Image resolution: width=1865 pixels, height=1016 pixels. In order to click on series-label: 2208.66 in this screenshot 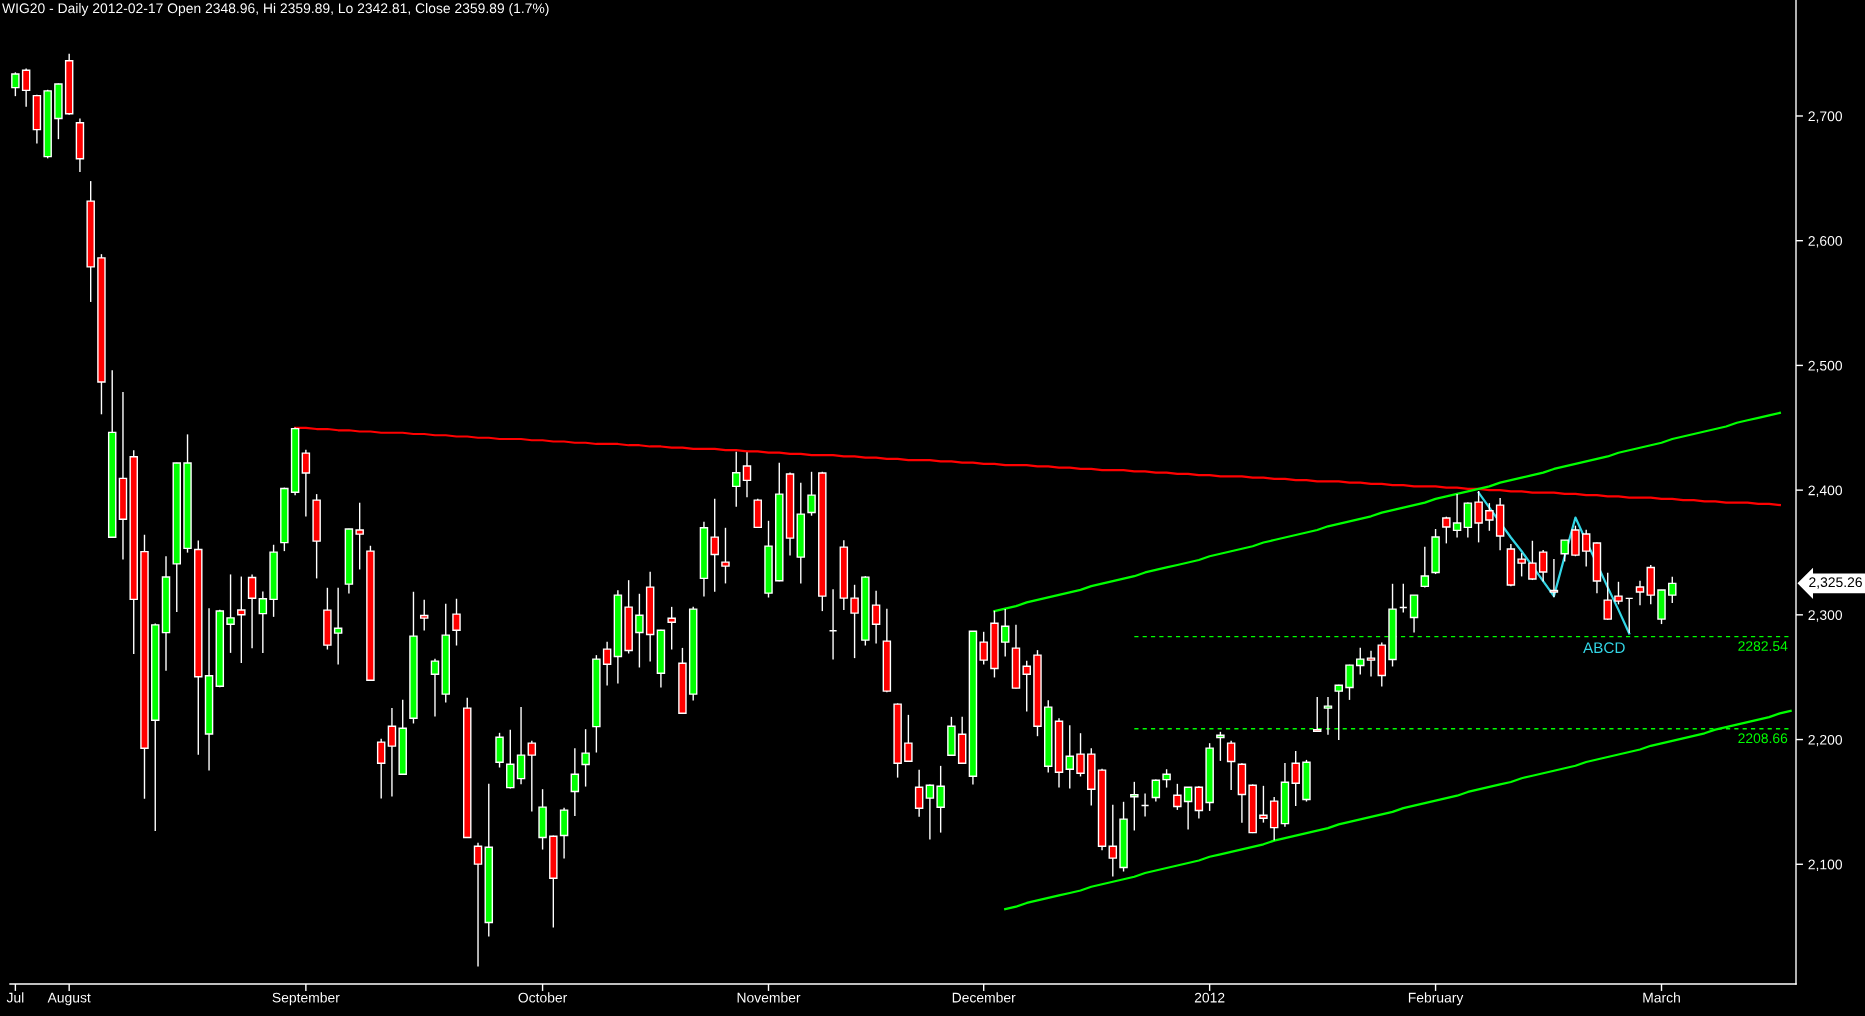, I will do `click(1763, 738)`.